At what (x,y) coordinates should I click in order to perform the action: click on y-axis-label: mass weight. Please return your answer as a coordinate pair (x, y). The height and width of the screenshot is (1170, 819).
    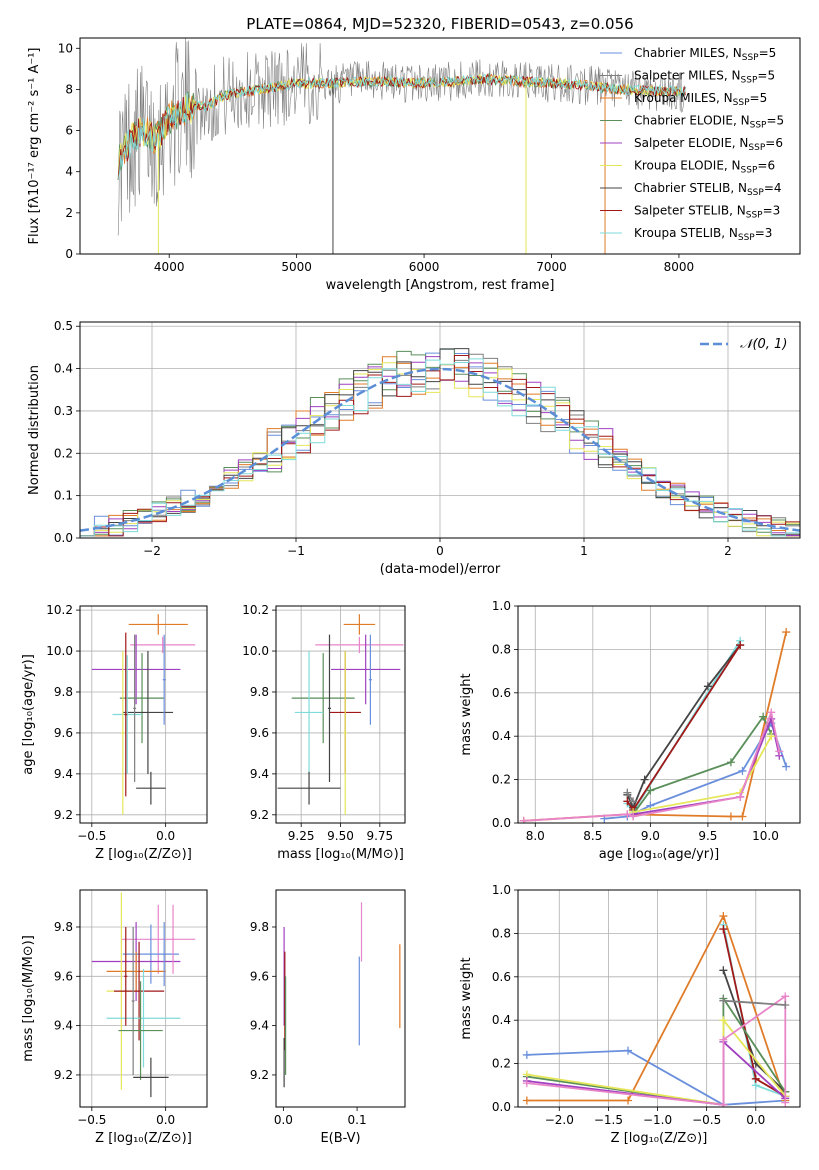
    Looking at the image, I should click on (466, 714).